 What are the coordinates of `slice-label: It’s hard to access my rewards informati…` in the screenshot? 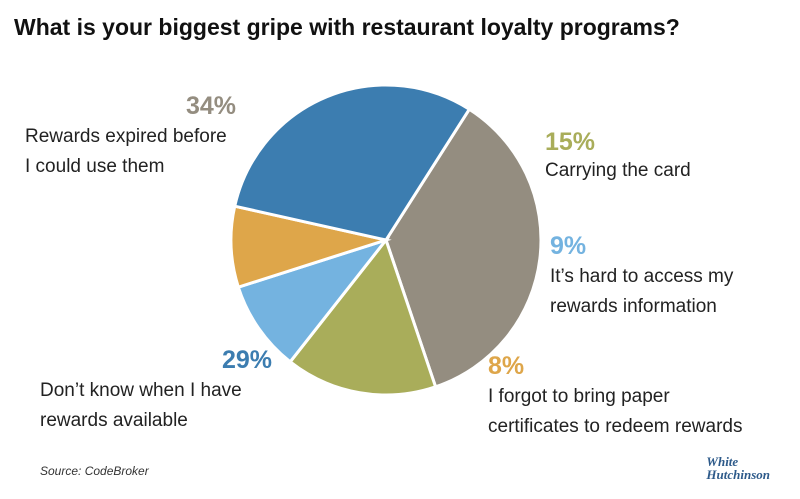 It's located at (642, 291).